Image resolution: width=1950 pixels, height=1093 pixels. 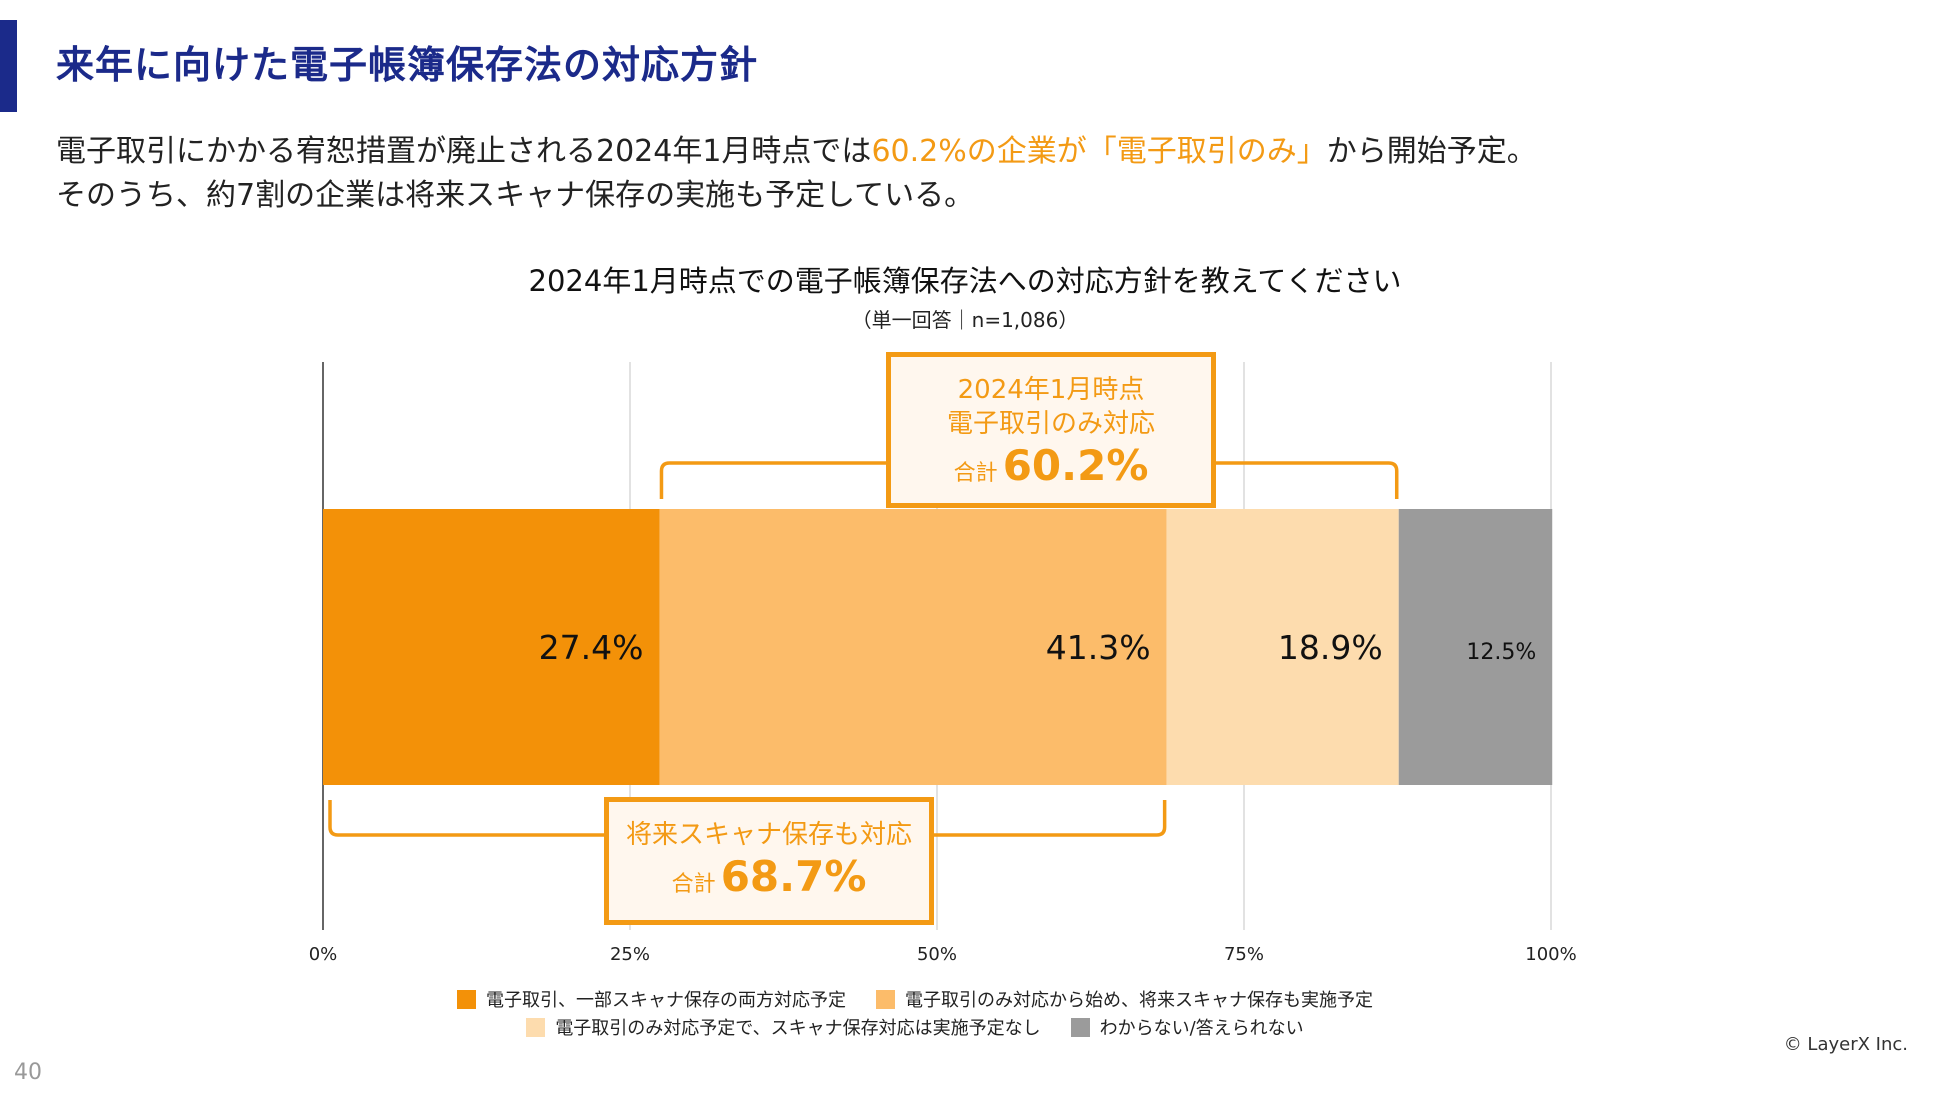 What do you see at coordinates (1201, 1028) in the screenshot?
I see `legend-label-unknown: わからない/答えられない` at bounding box center [1201, 1028].